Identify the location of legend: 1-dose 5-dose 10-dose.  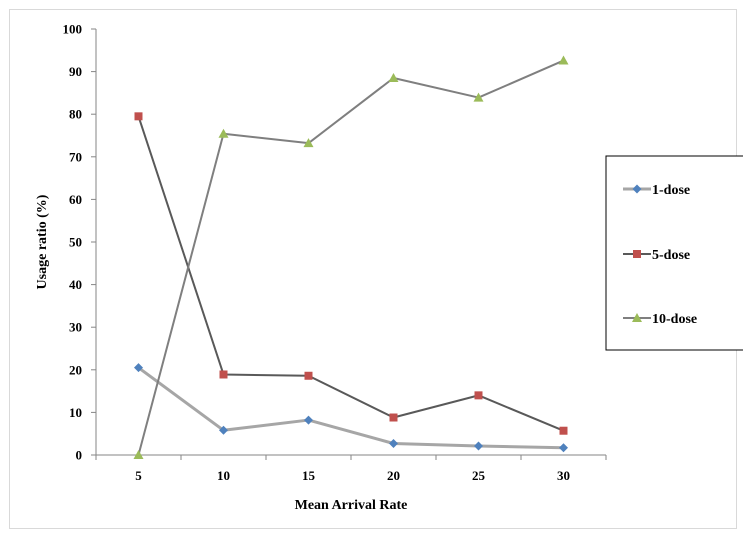
(674, 253).